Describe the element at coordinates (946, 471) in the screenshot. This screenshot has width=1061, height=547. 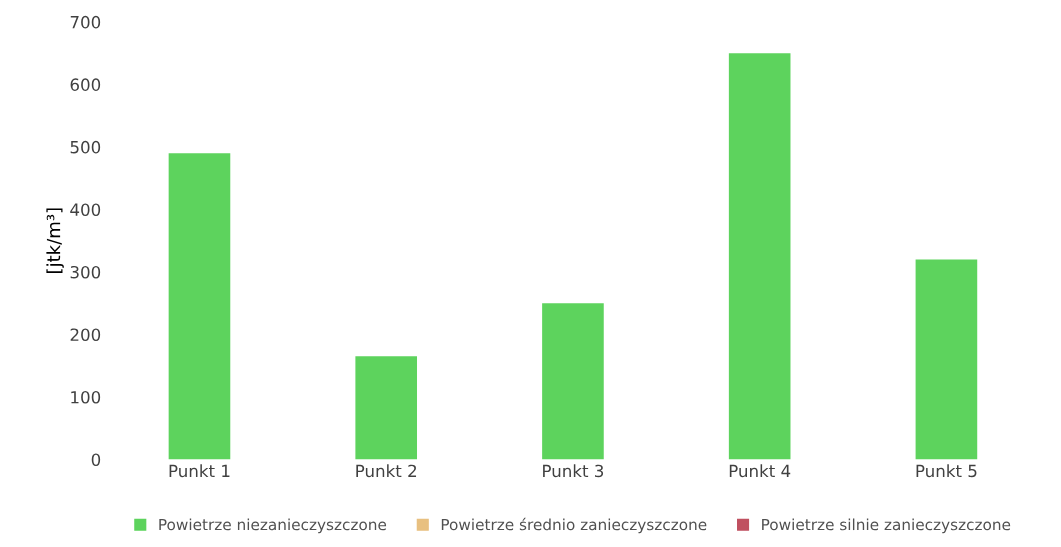
I see `x-tick-label: Punkt 5` at that location.